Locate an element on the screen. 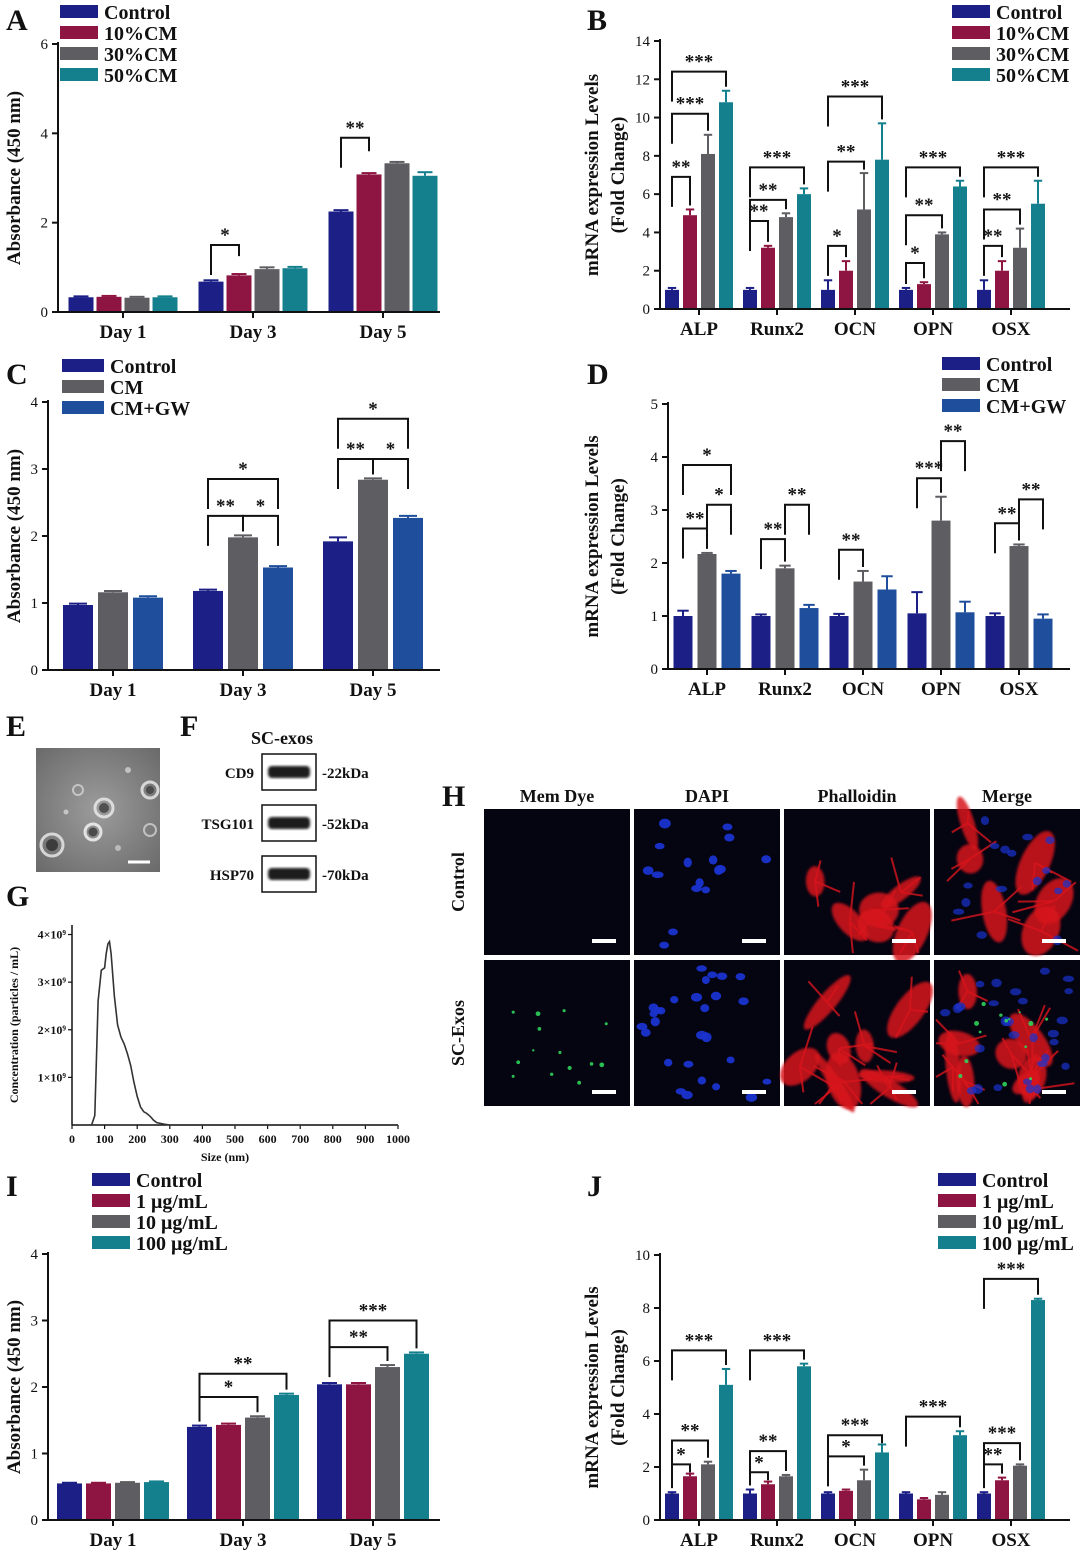 This screenshot has height=1558, width=1080. blot-title: SC-exos is located at coordinates (282, 738).